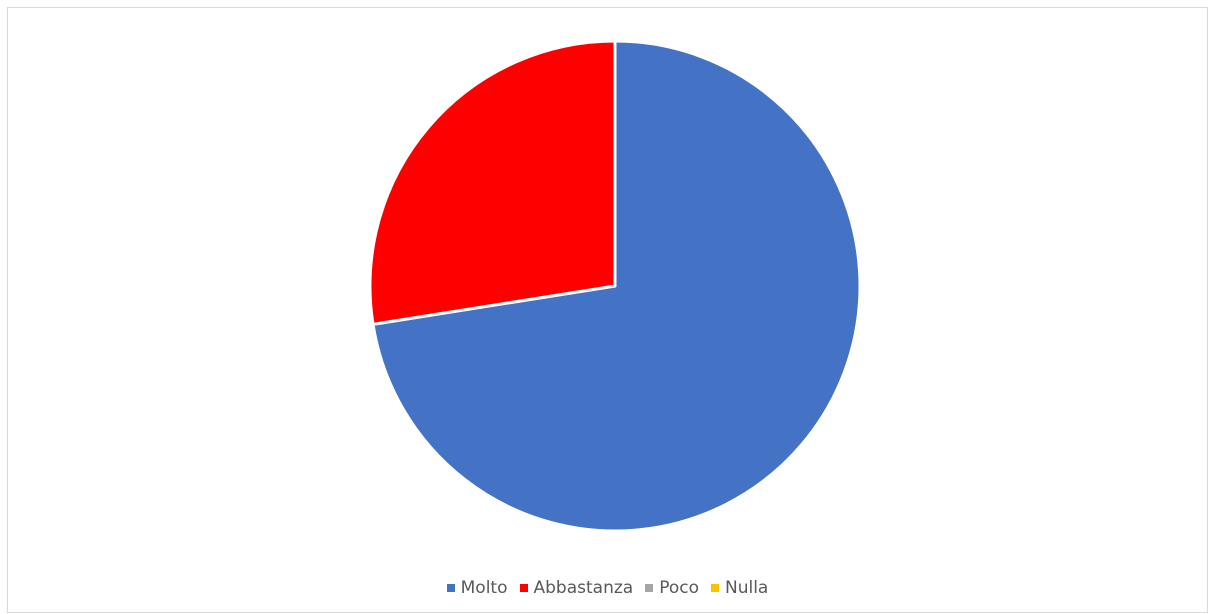  What do you see at coordinates (492, 182) in the screenshot?
I see `pie-slice-abbastanza` at bounding box center [492, 182].